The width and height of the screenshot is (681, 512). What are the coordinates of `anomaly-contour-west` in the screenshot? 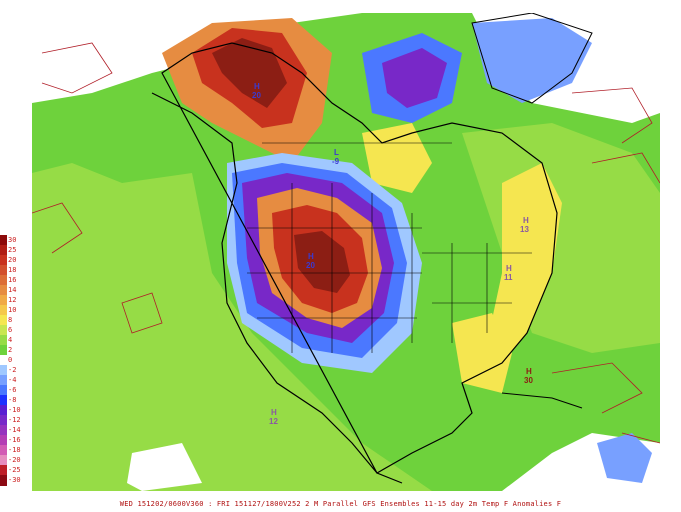 It's located at (97, 188).